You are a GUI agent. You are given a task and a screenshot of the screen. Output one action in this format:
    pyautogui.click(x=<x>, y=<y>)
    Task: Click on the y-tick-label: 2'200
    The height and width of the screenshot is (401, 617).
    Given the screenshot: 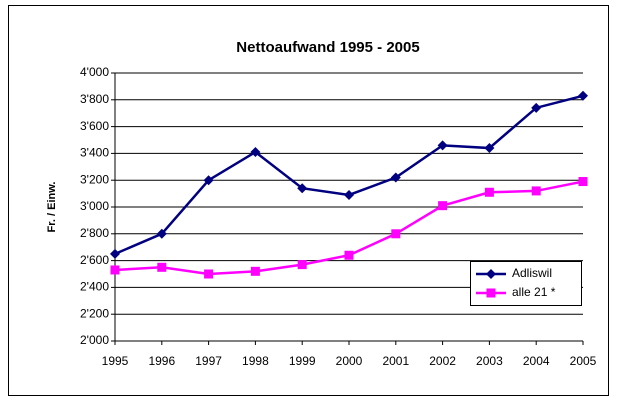 What is the action you would take?
    pyautogui.click(x=94, y=313)
    